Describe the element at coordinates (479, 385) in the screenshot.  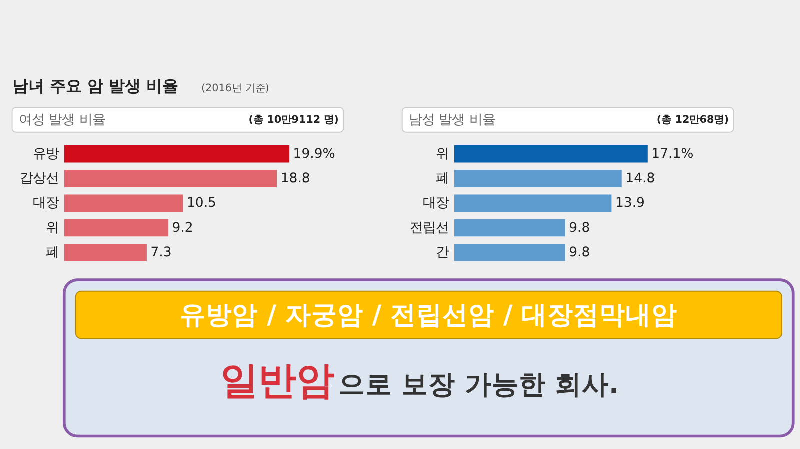
I see `text: 으로 보장 가능한 회사.` at that location.